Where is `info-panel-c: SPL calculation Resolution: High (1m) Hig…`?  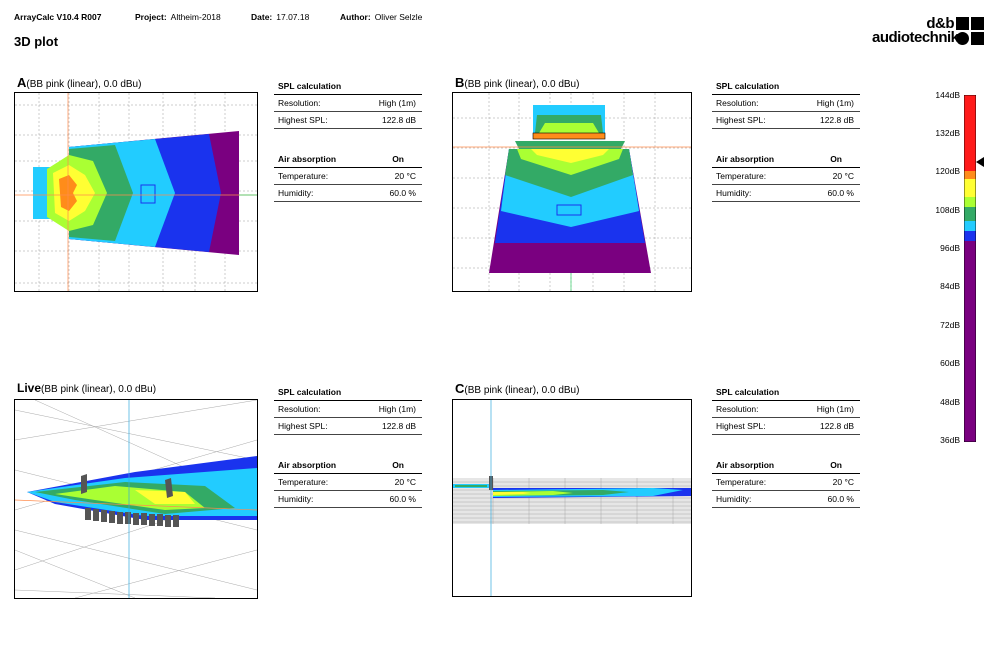
info-panel-c: SPL calculation Resolution: High (1m) Hig… is located at coordinates (786, 446).